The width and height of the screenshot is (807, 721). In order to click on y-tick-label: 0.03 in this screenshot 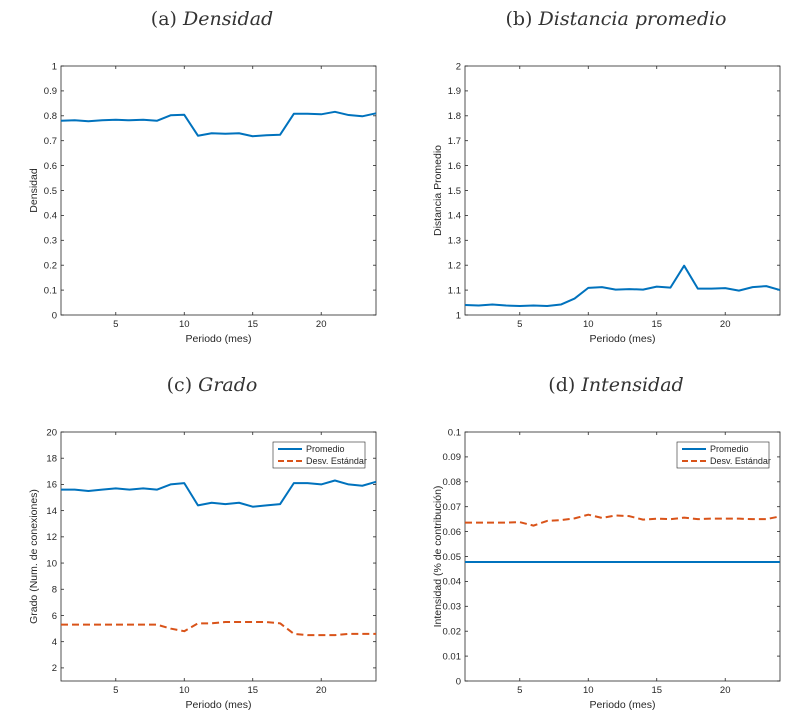, I will do `click(452, 607)`.